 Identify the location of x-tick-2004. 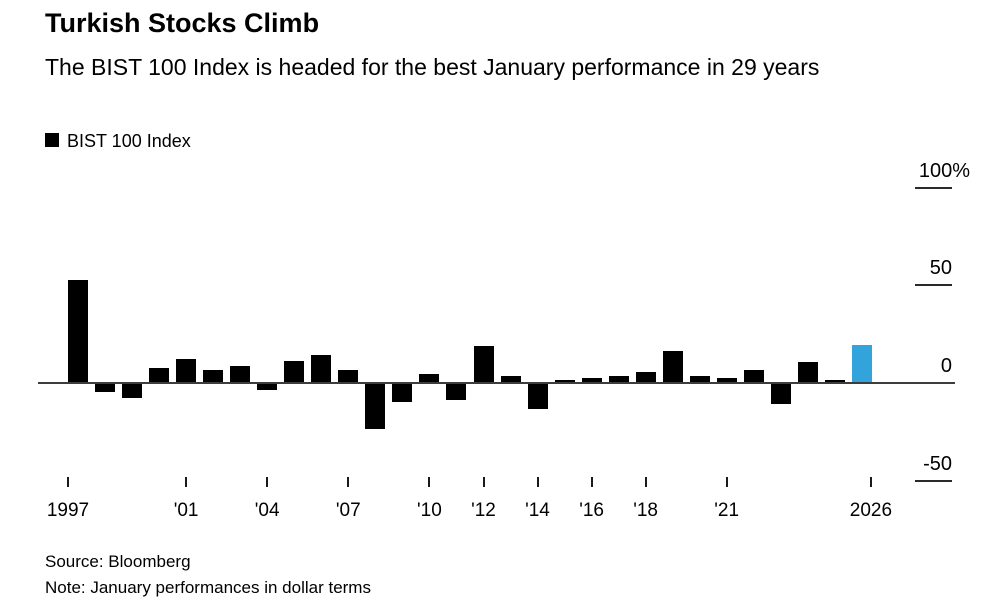
(267, 482).